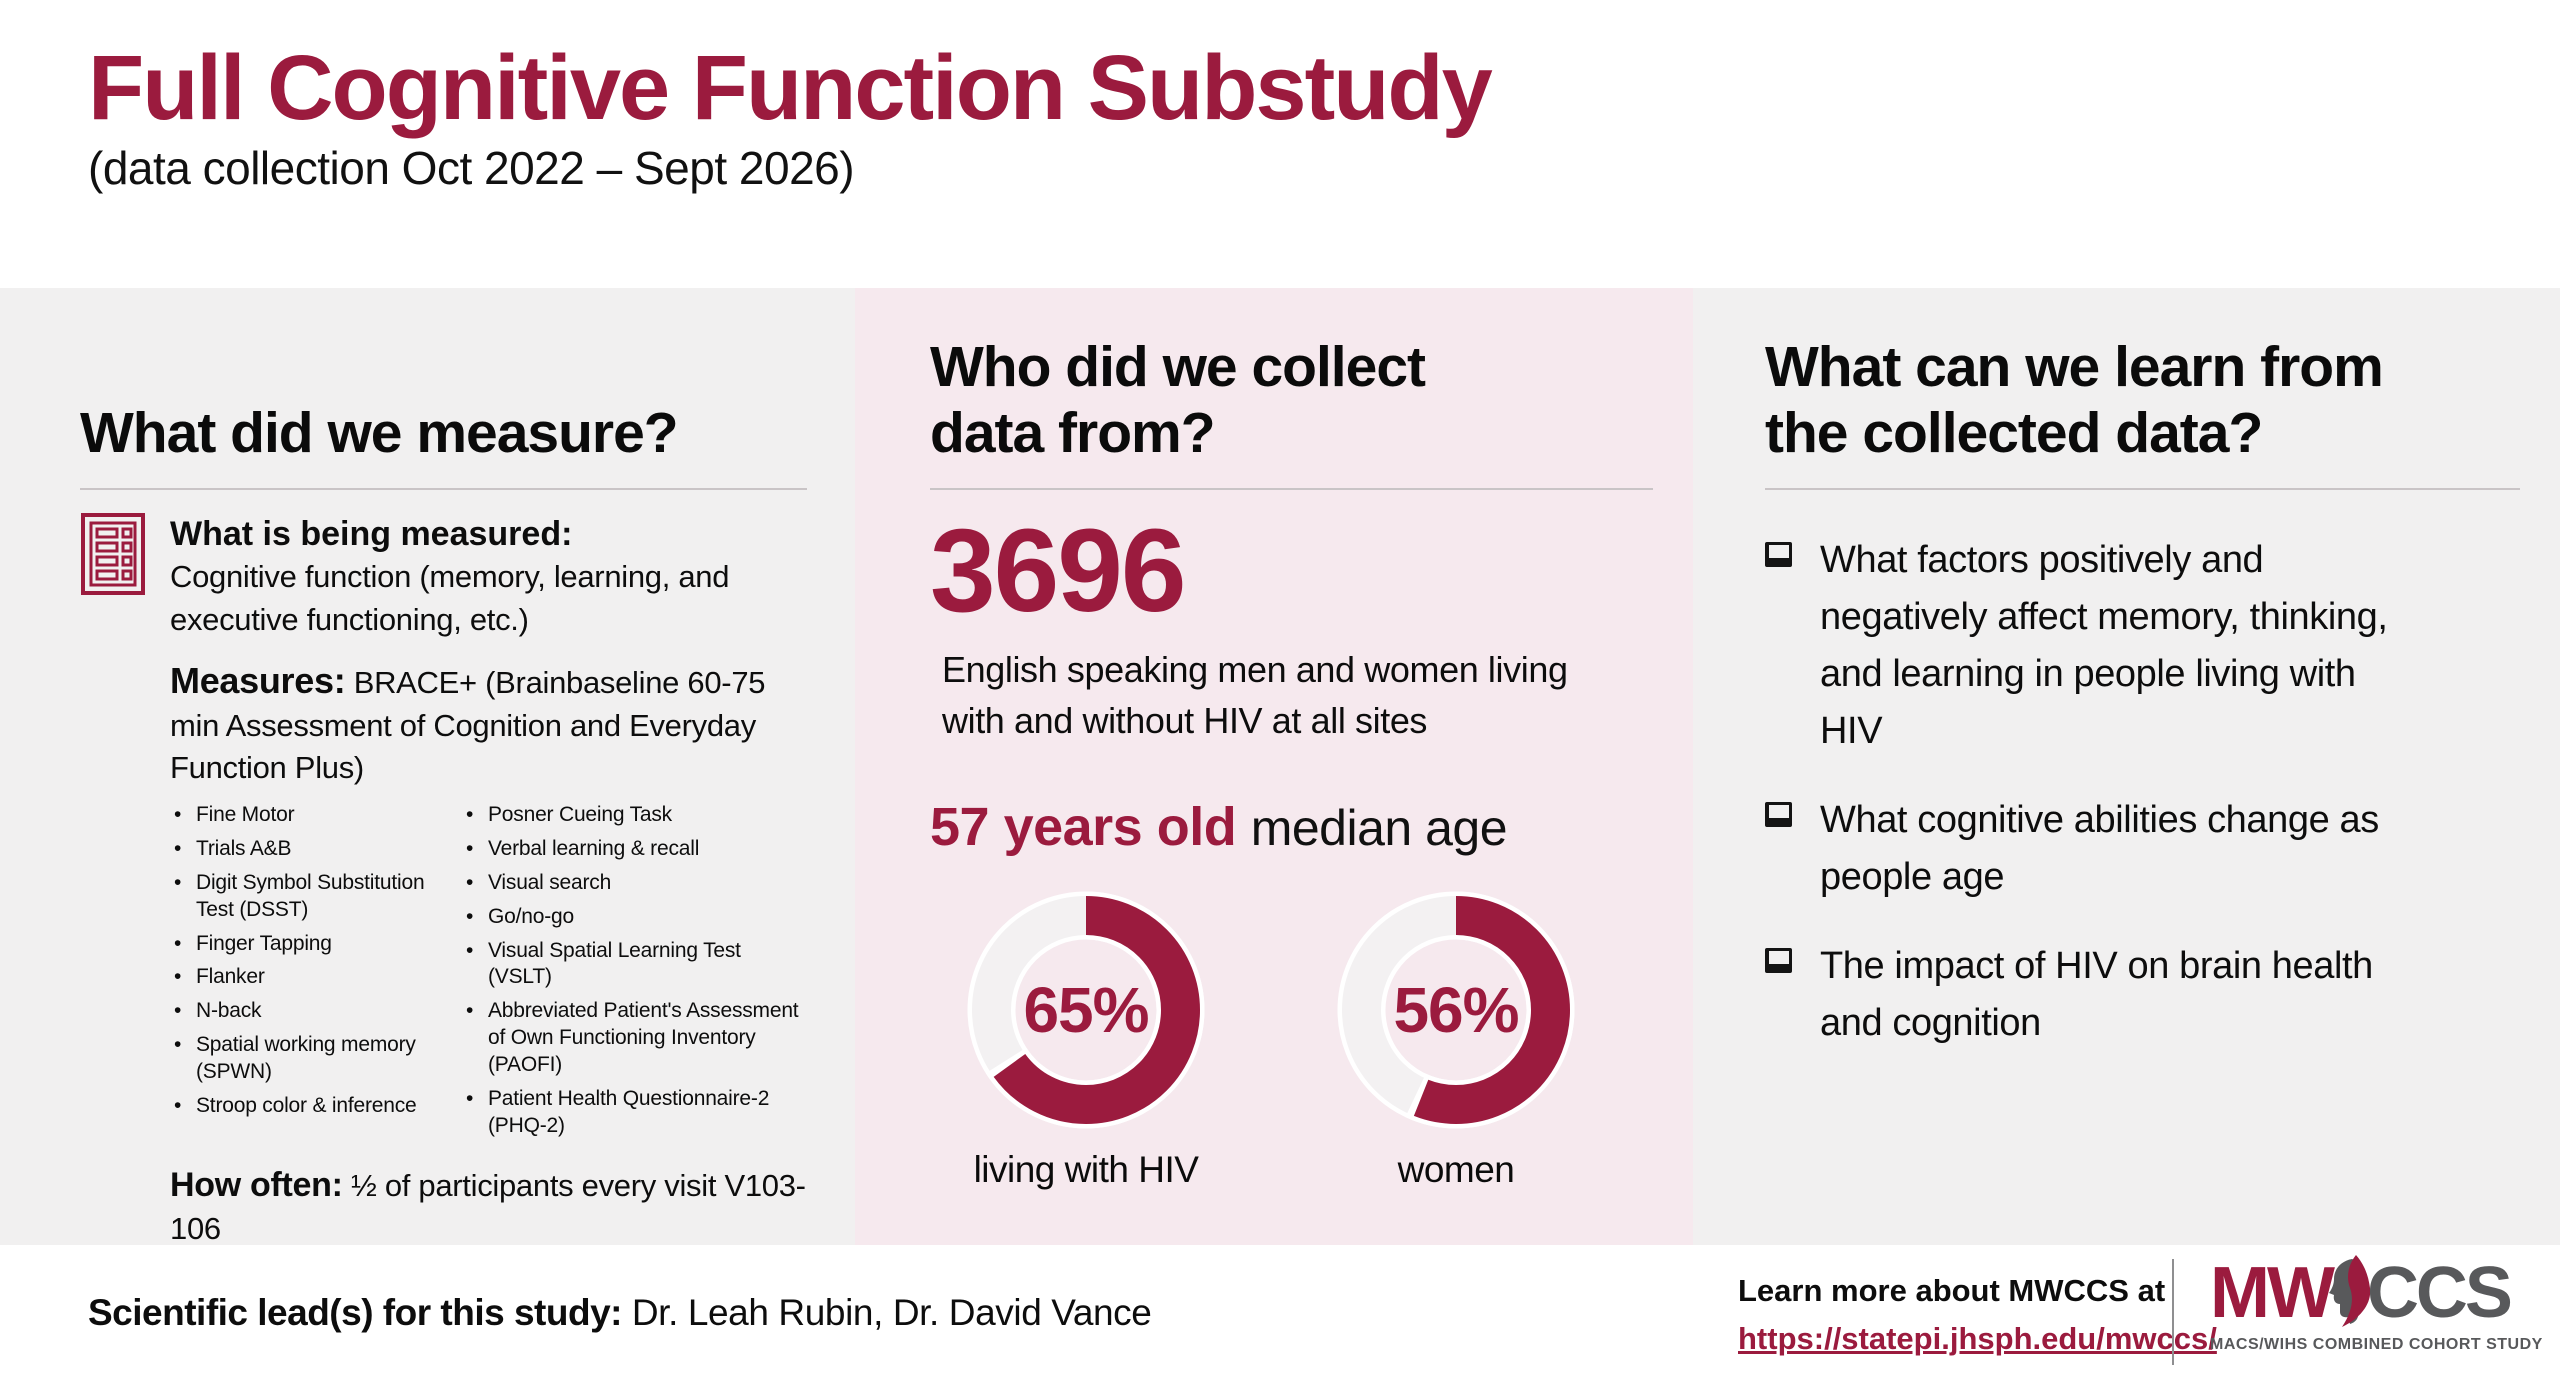  What do you see at coordinates (304, 1106) in the screenshot?
I see `bullet-item: Stroop color & inference` at bounding box center [304, 1106].